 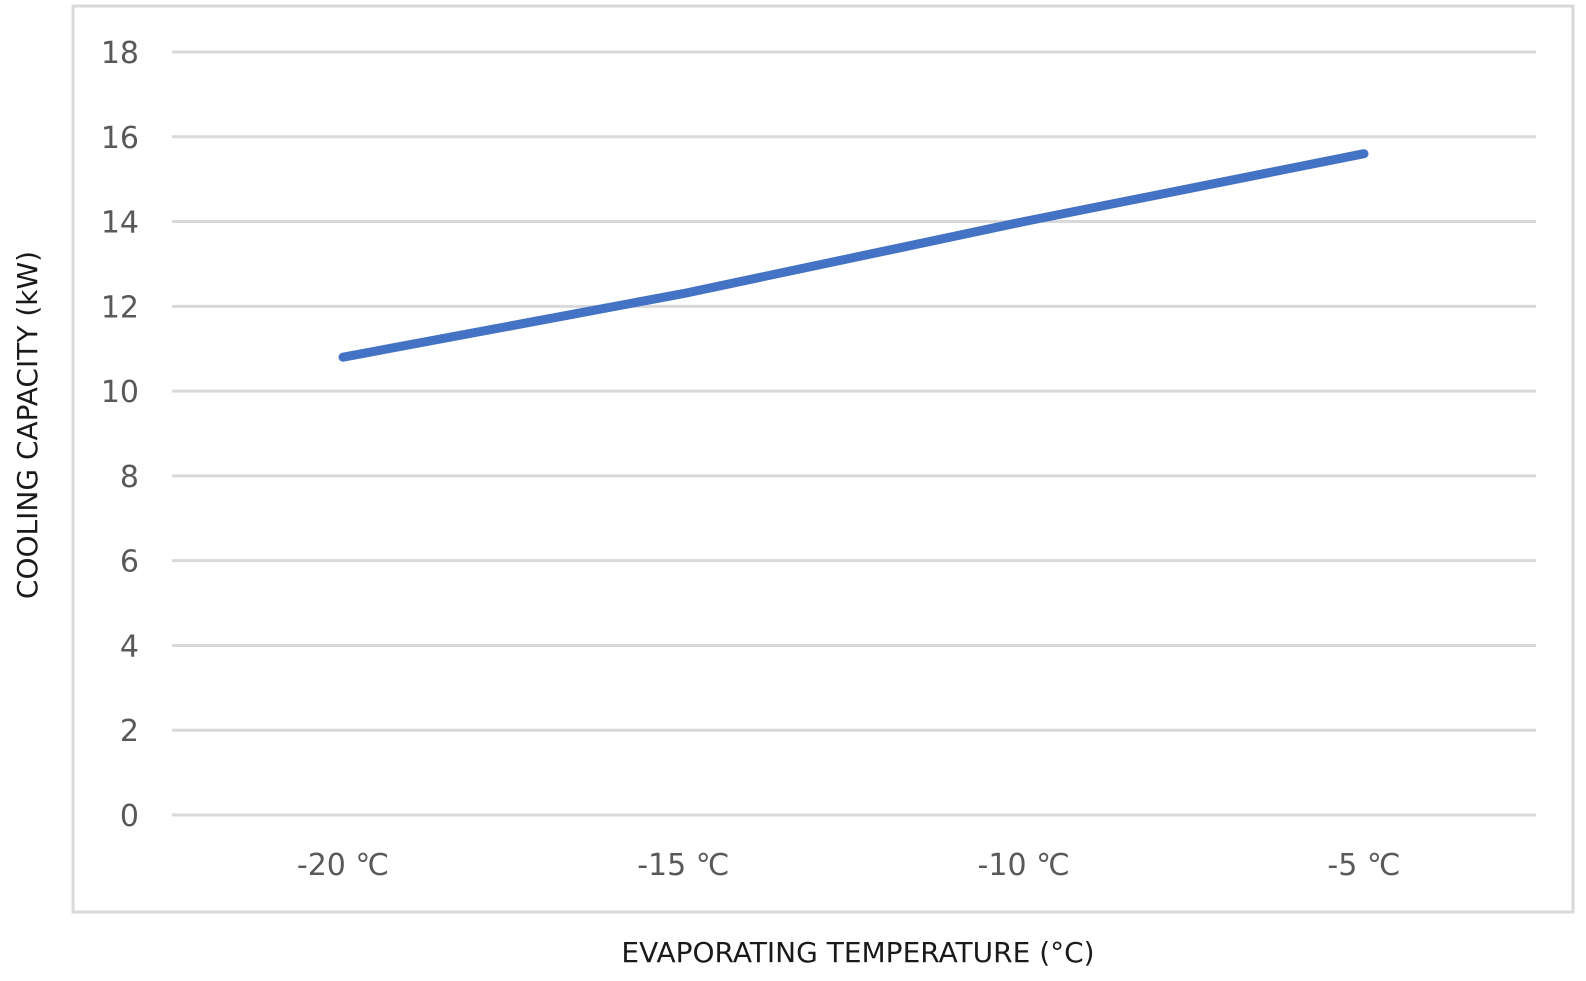 What do you see at coordinates (129, 816) in the screenshot?
I see `y-tick-label: 0` at bounding box center [129, 816].